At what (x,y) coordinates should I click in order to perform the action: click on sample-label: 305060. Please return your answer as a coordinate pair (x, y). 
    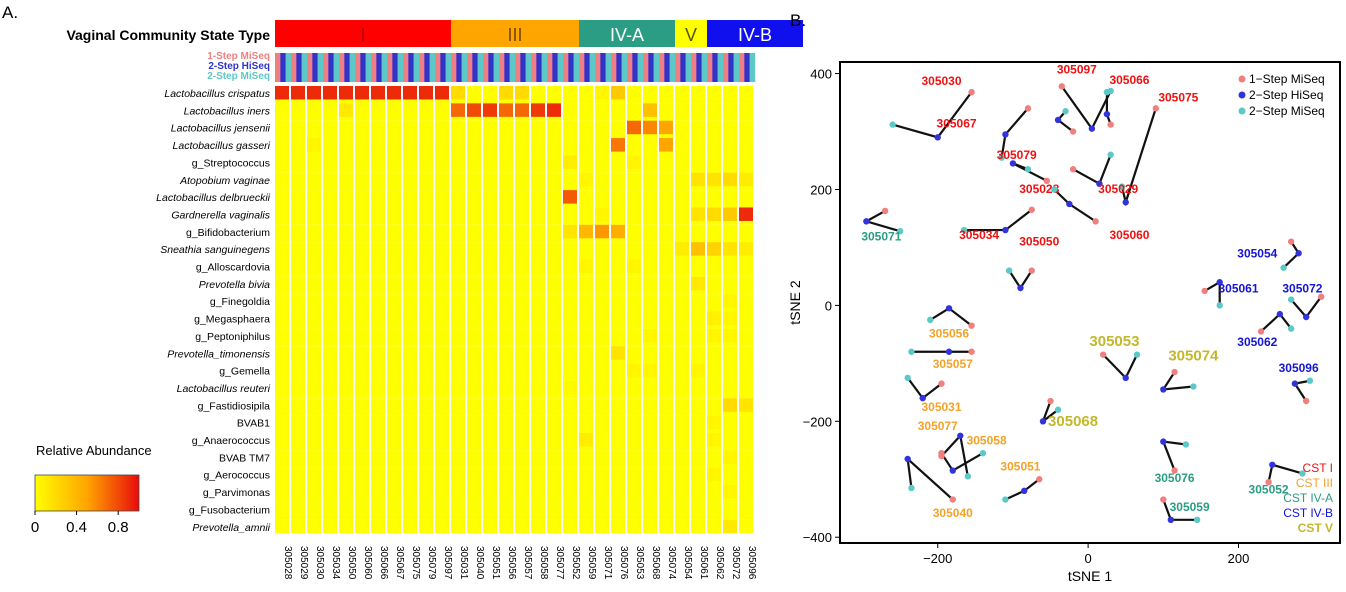
    Looking at the image, I should click on (367, 563).